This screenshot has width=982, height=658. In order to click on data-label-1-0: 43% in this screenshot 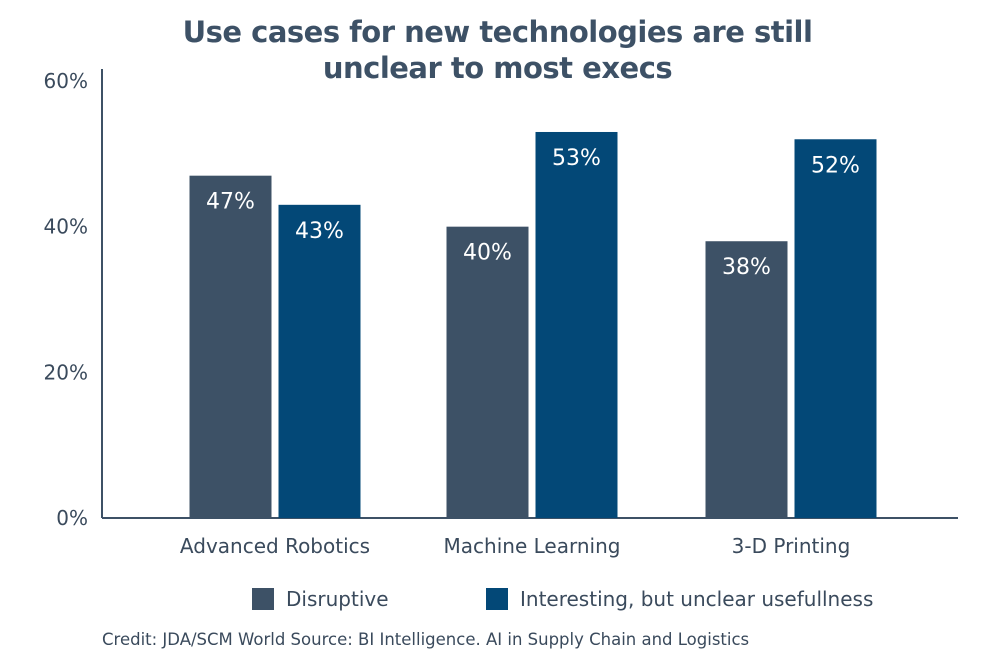, I will do `click(319, 231)`.